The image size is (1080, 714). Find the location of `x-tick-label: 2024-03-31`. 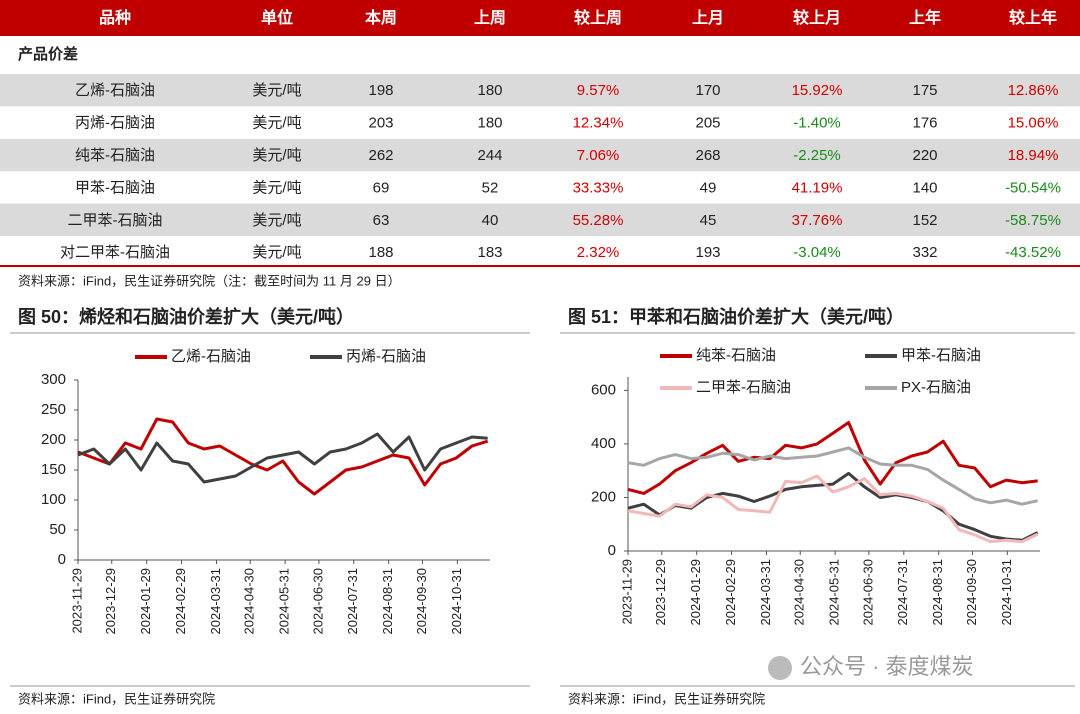

x-tick-label: 2024-03-31 is located at coordinates (765, 592).